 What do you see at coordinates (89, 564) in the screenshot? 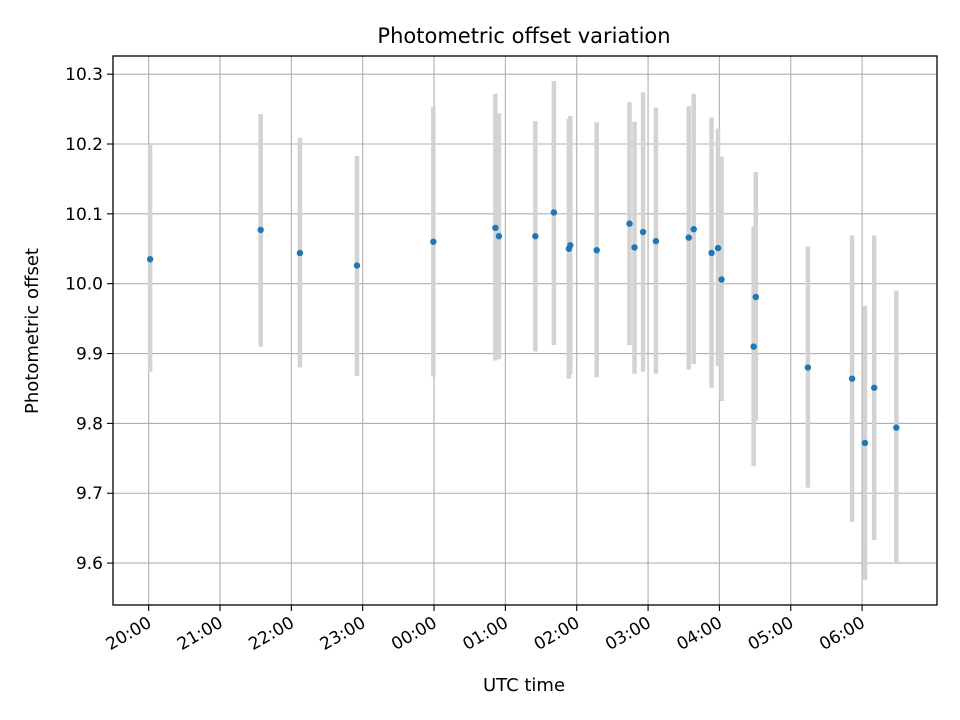
I see `y-tick-label: 9.6` at bounding box center [89, 564].